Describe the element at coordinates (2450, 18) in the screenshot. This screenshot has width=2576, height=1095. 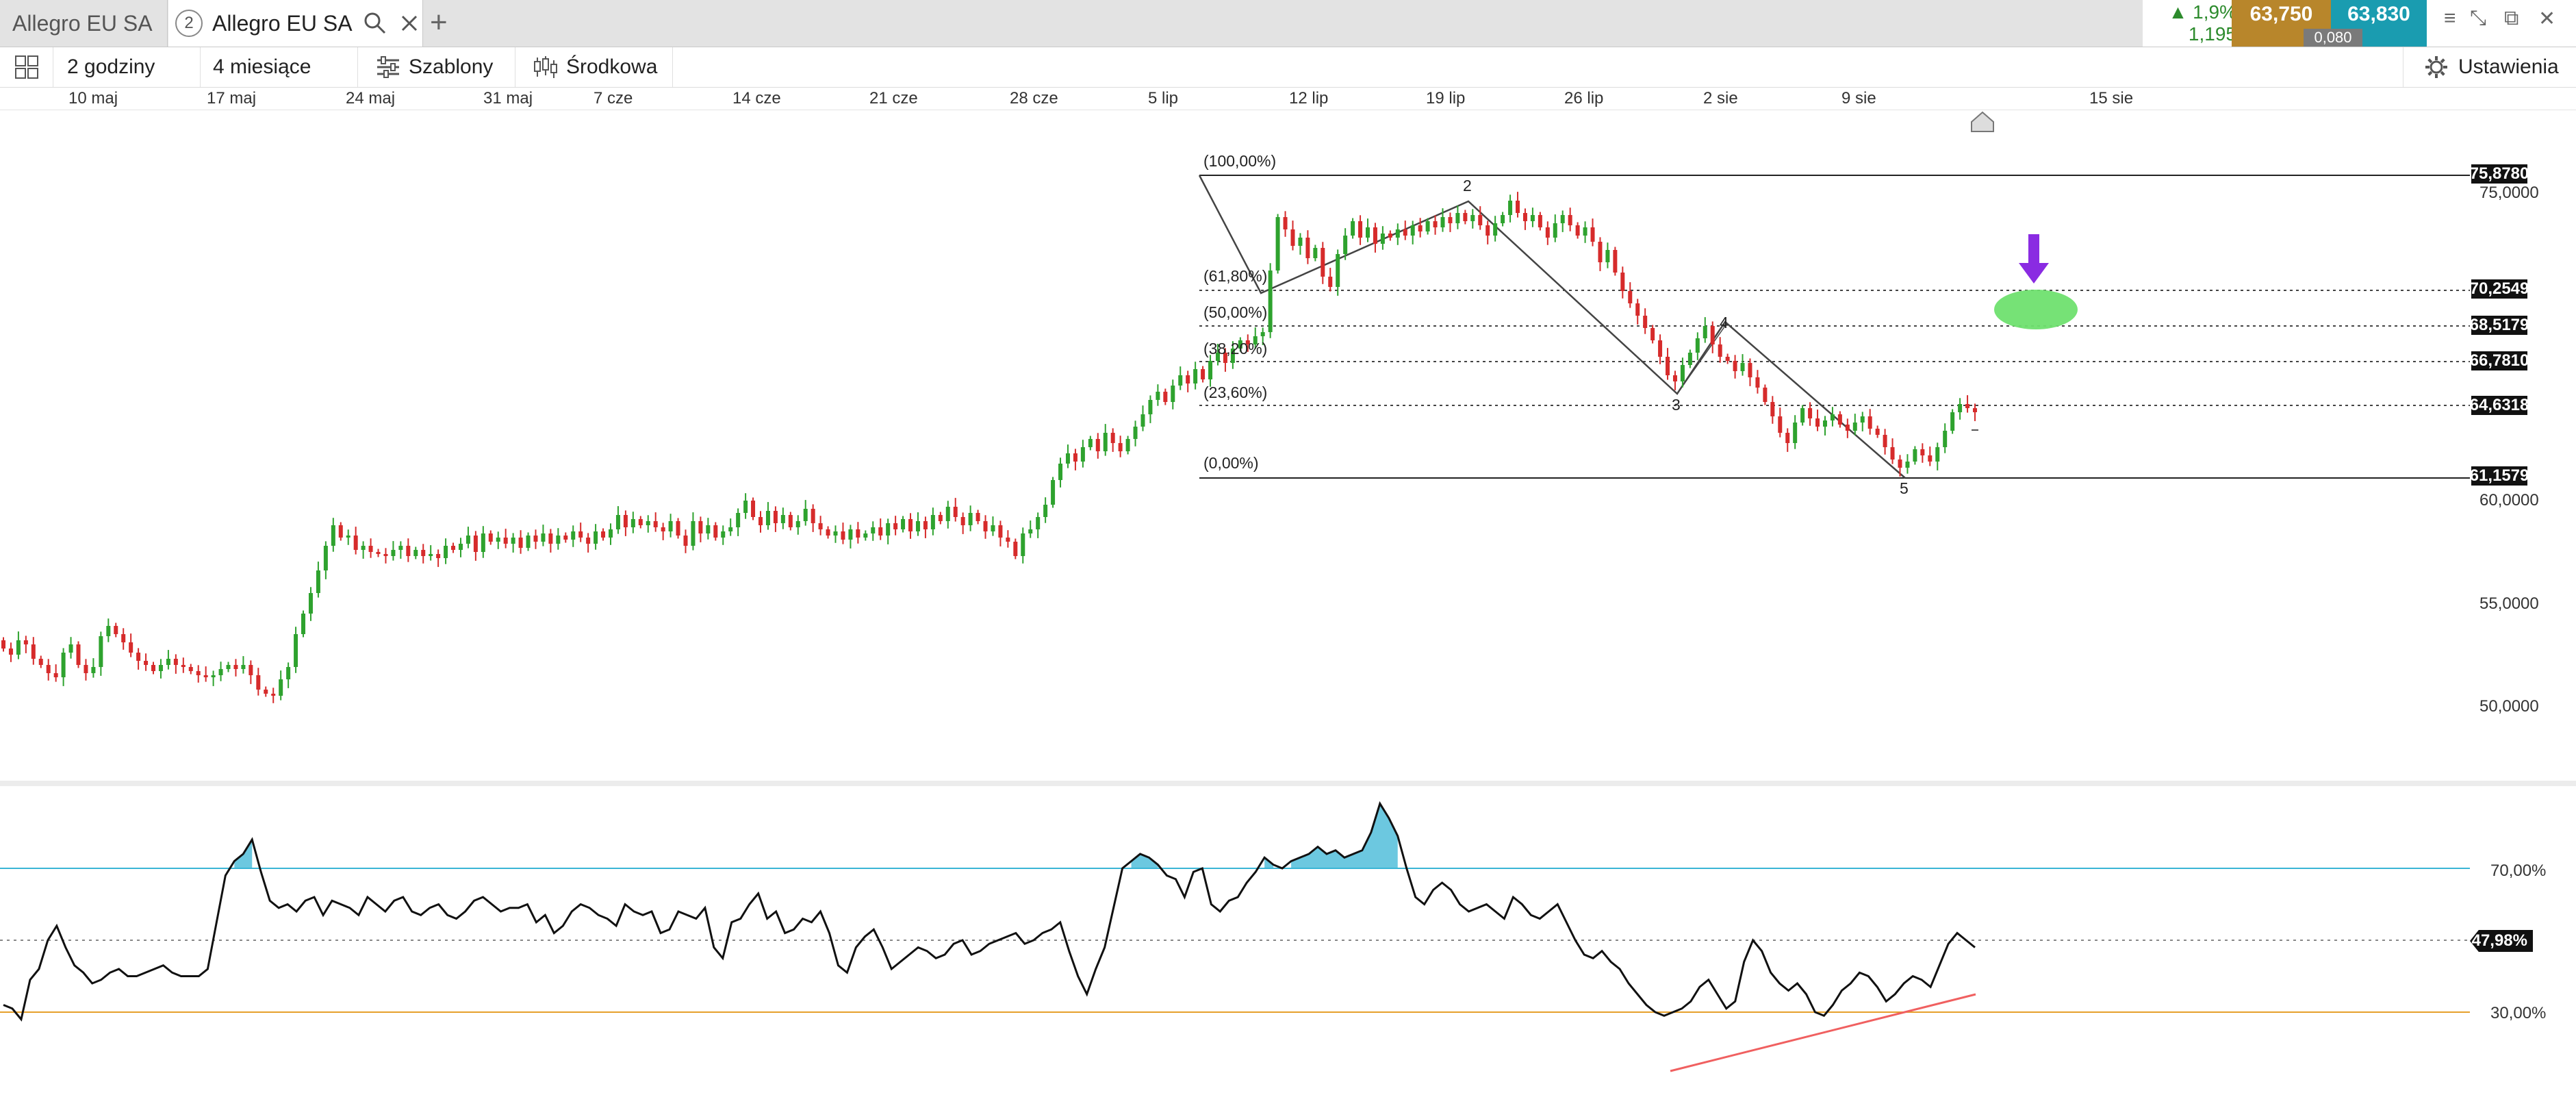
I see `drag-handle-icon: ≡` at that location.